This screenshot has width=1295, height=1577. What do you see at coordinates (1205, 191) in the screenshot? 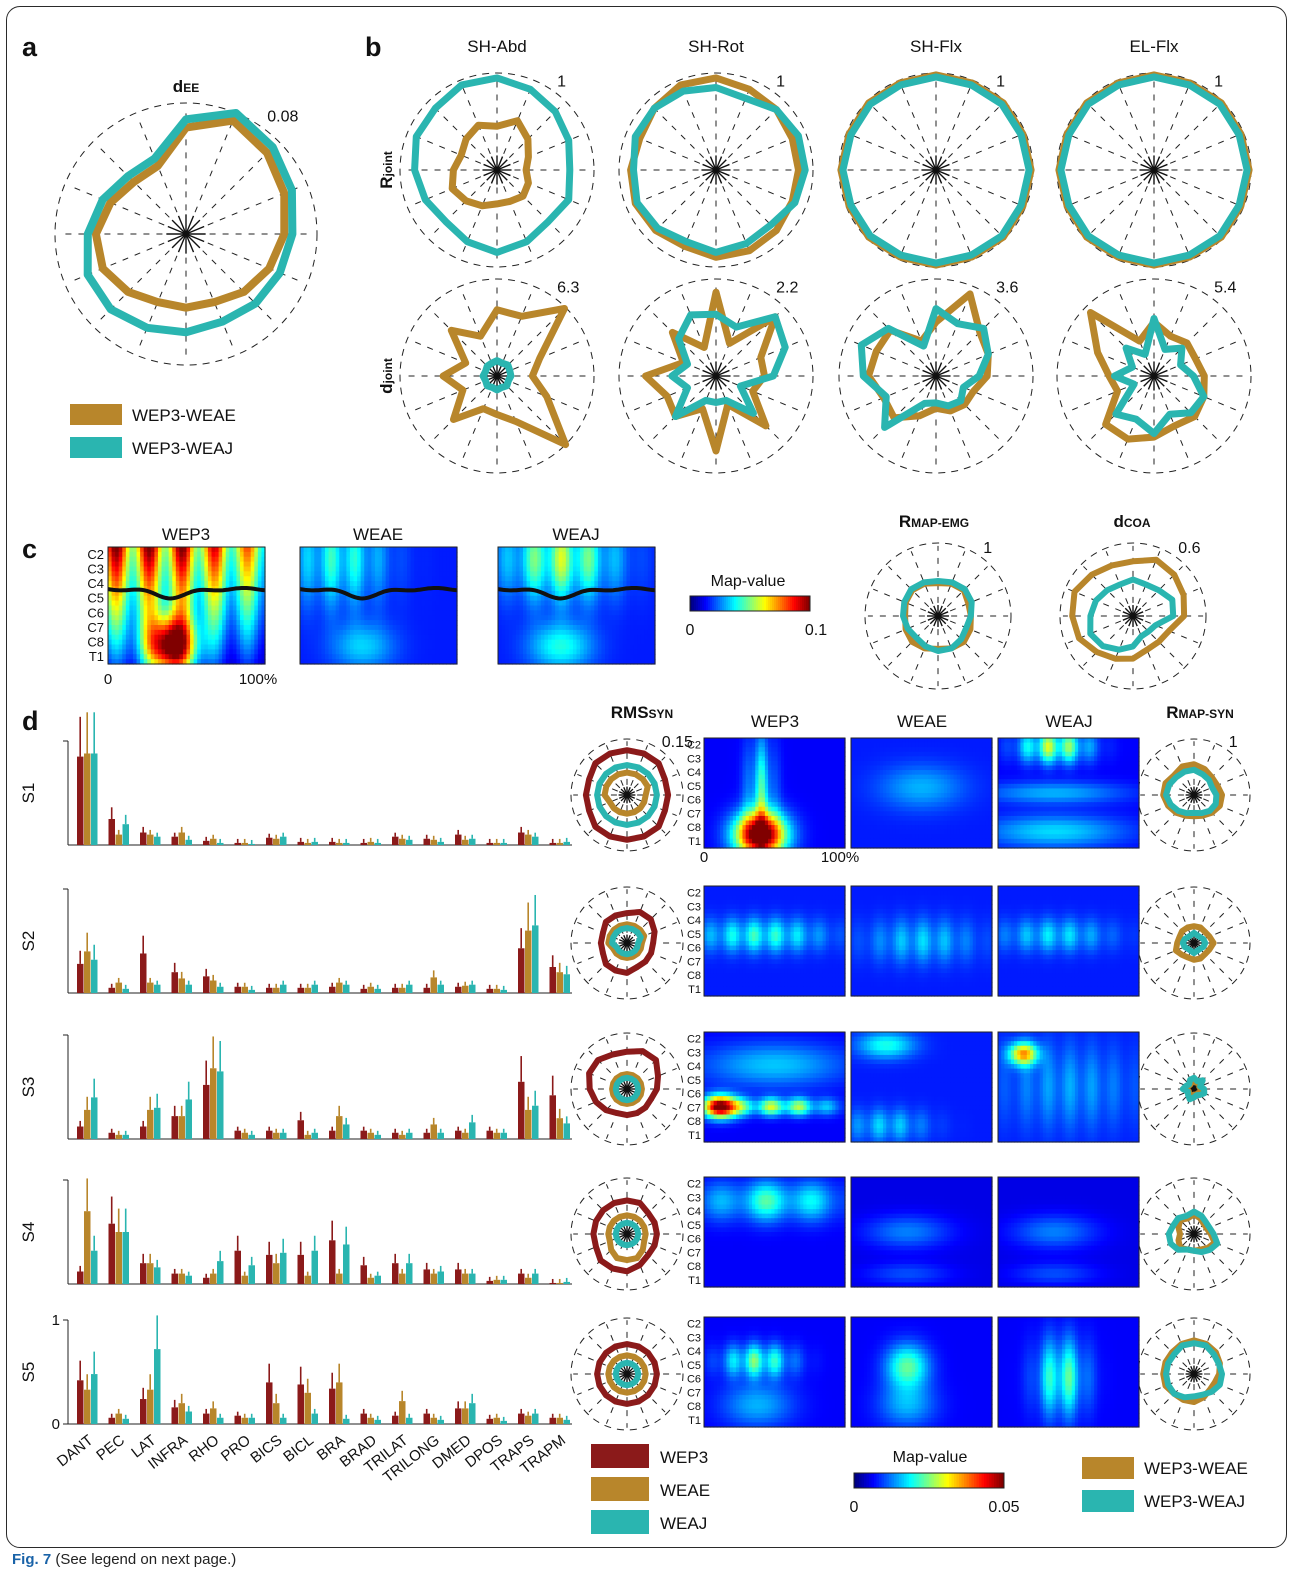
I see `panel-b-rjoint-3-spoke` at bounding box center [1205, 191].